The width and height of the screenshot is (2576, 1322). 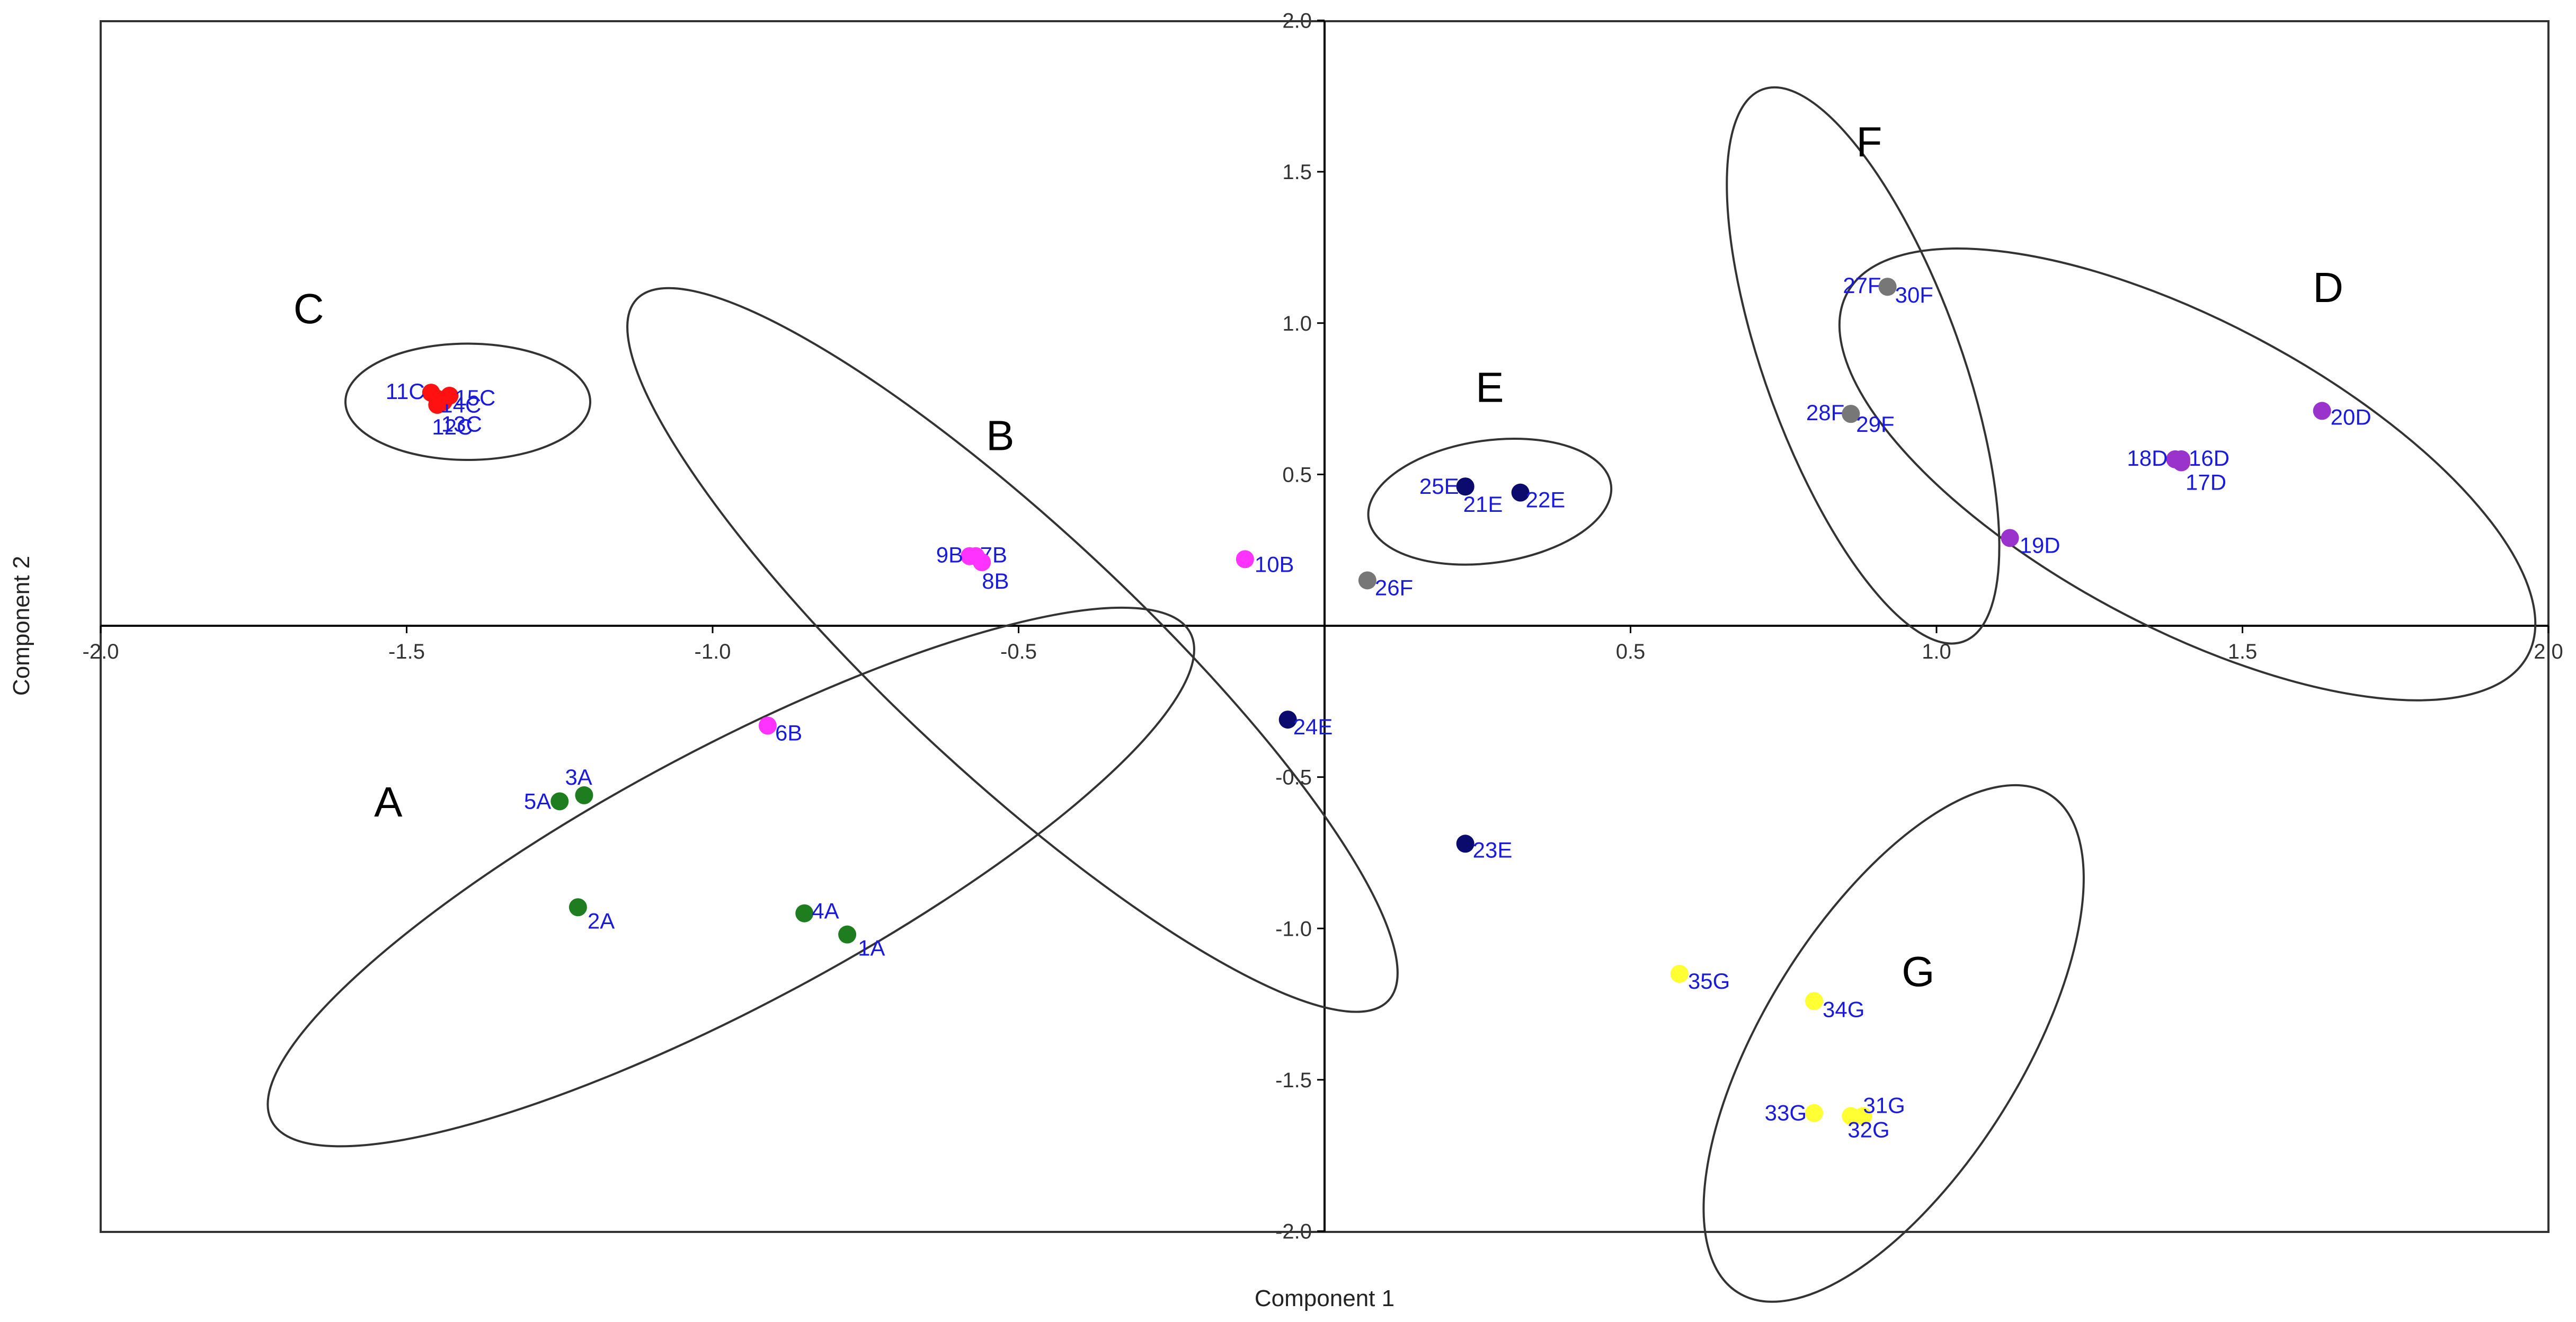 What do you see at coordinates (1465, 487) in the screenshot?
I see `point-25E` at bounding box center [1465, 487].